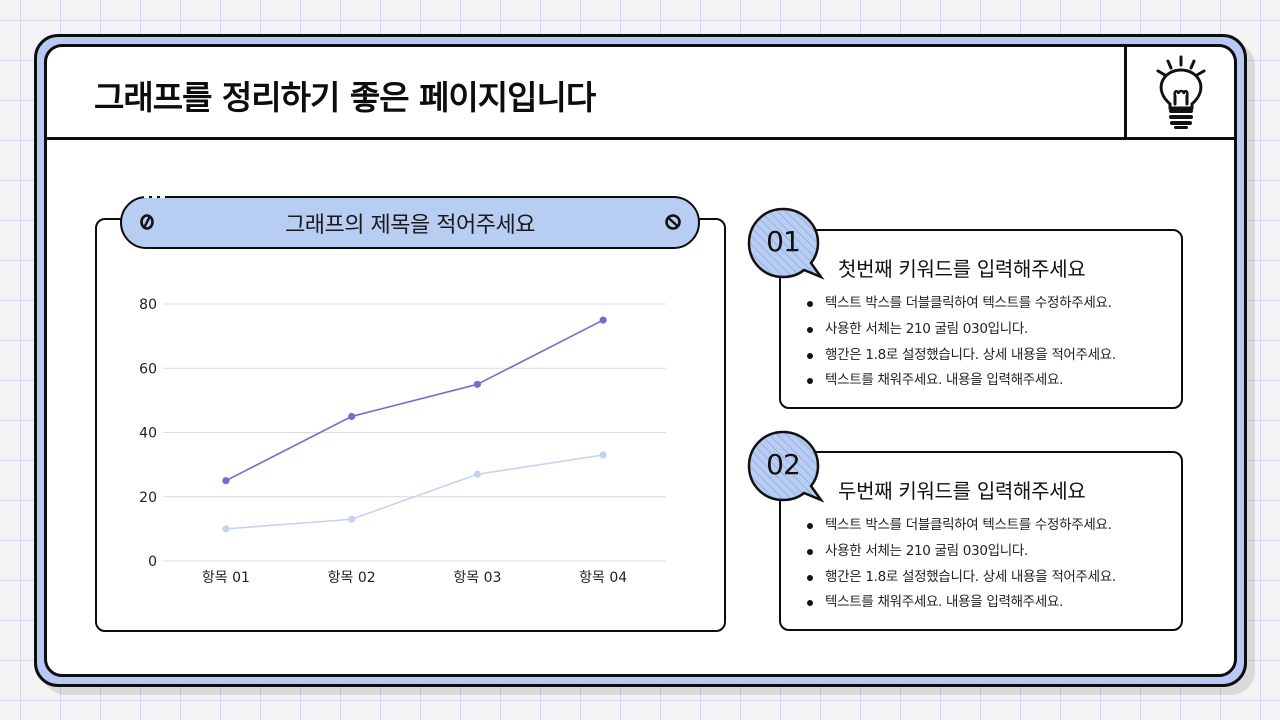 This screenshot has height=720, width=1280. Describe the element at coordinates (155, 196) in the screenshot. I see `decorative-dash` at that location.